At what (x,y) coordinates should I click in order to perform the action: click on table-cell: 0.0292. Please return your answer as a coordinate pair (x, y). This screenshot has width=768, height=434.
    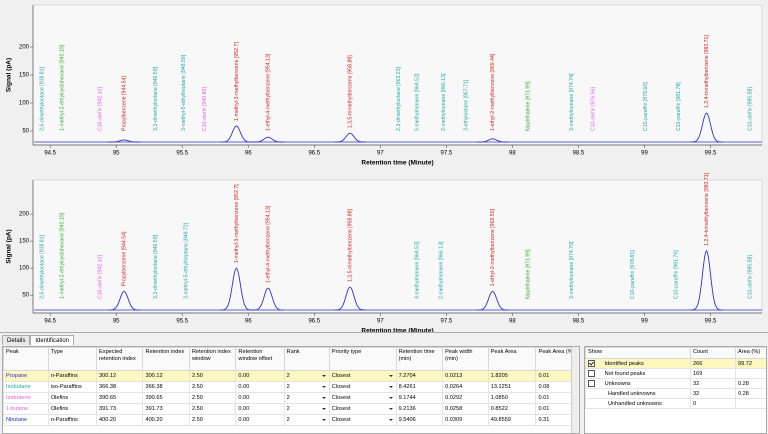
    Looking at the image, I should click on (465, 398).